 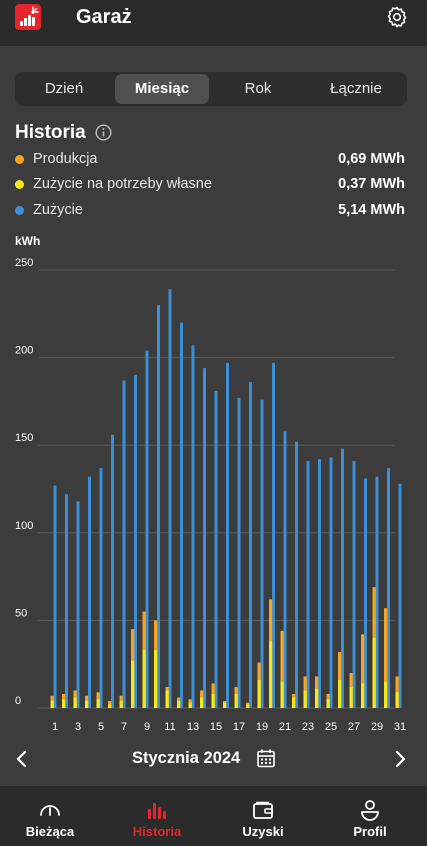 What do you see at coordinates (216, 727) in the screenshot?
I see `x-tick-label: 15` at bounding box center [216, 727].